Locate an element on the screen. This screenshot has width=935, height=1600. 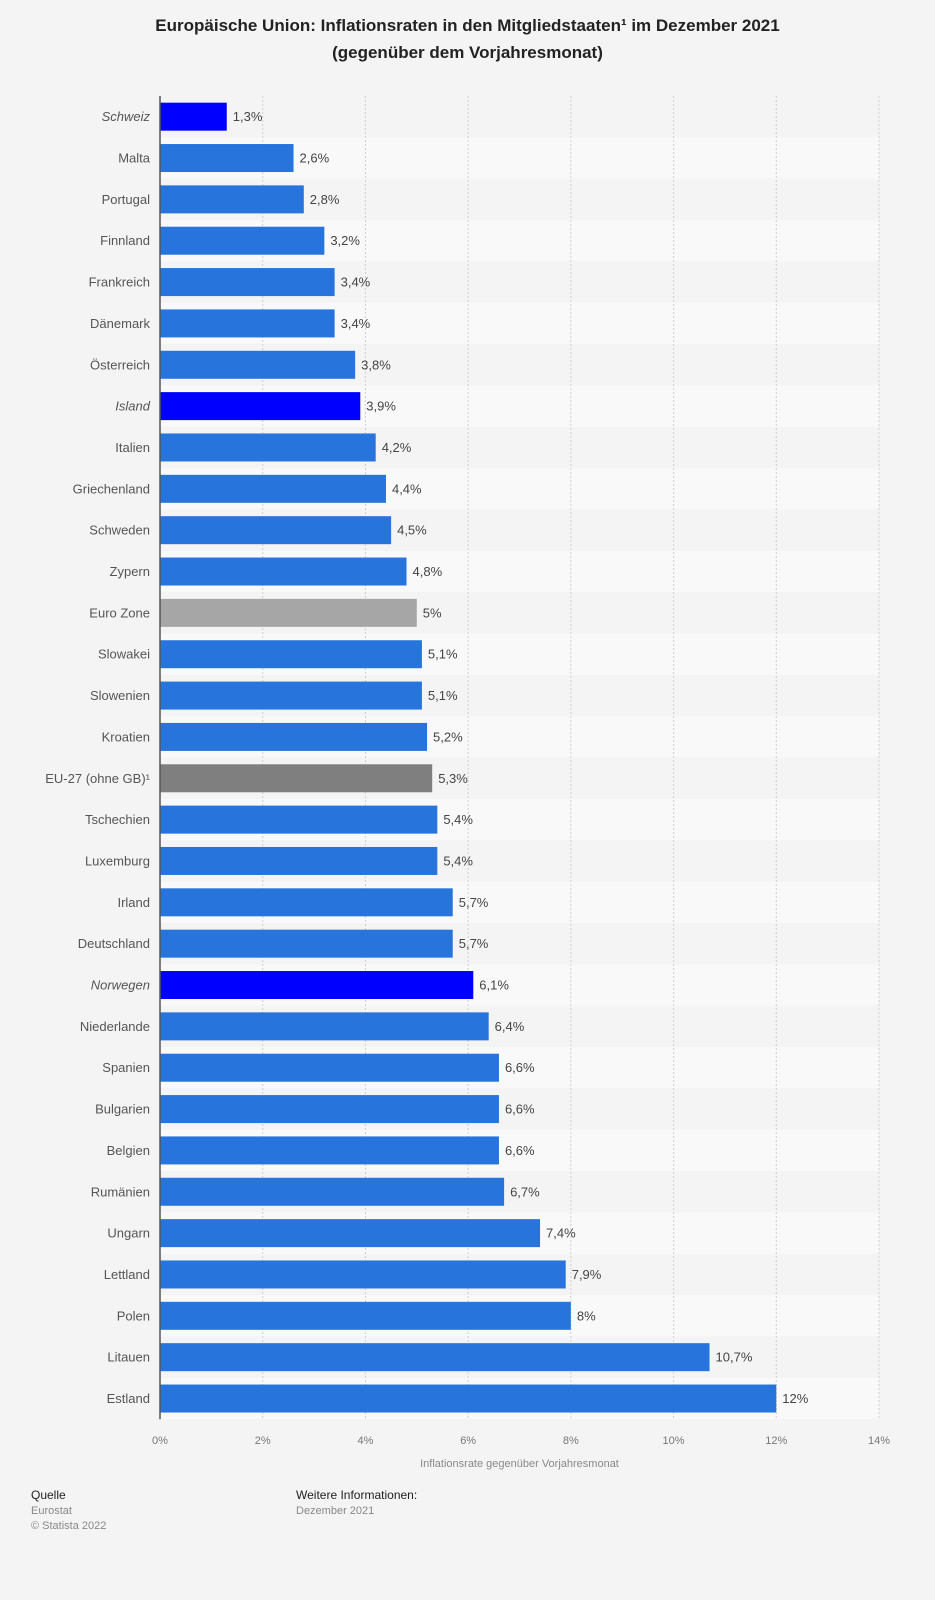
bar-griechenland is located at coordinates (273, 488).